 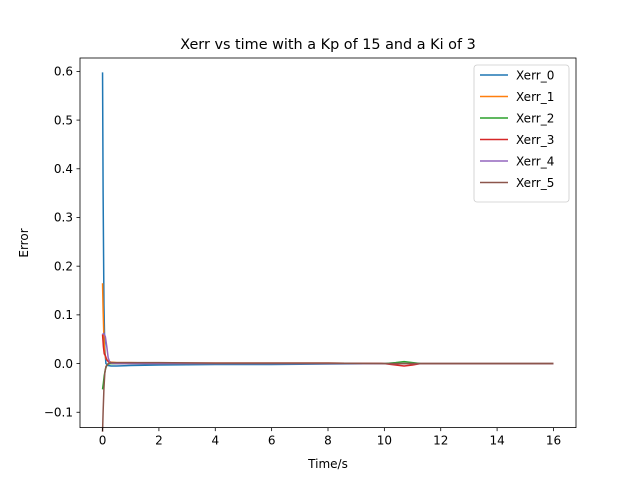 I want to click on legend-label: Xerr_1, so click(x=535, y=97).